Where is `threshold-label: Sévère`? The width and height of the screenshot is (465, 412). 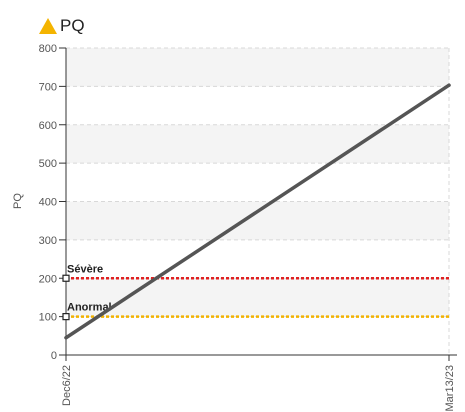
threshold-label: Sévère is located at coordinates (85, 269).